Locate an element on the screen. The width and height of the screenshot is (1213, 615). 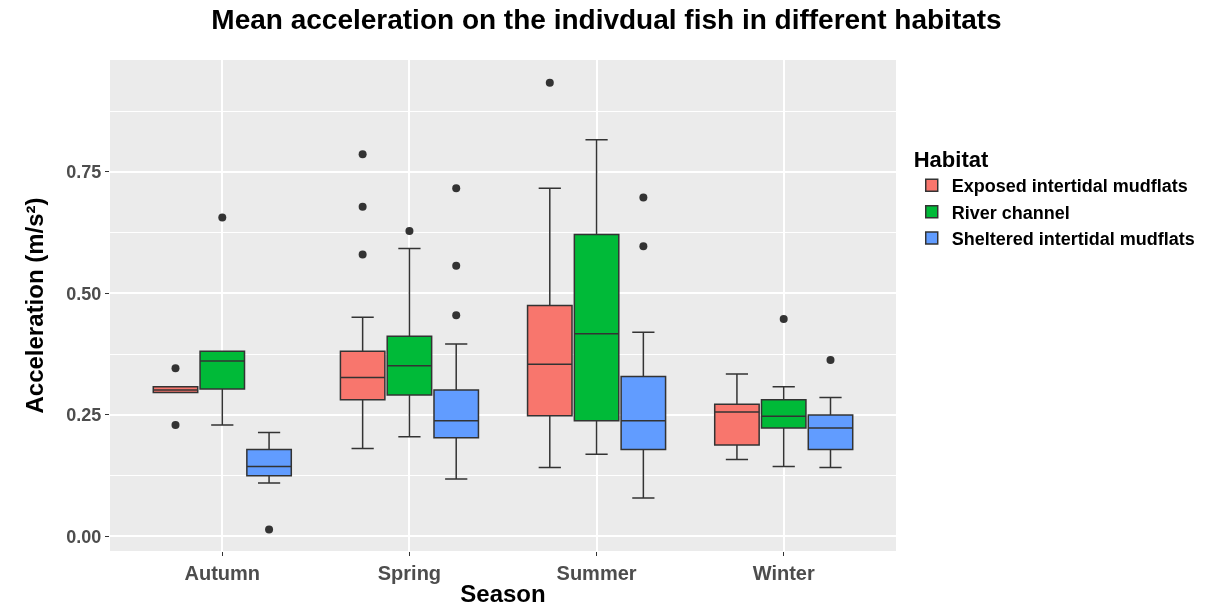
y-tick-label: 0.75 is located at coordinates (84, 172).